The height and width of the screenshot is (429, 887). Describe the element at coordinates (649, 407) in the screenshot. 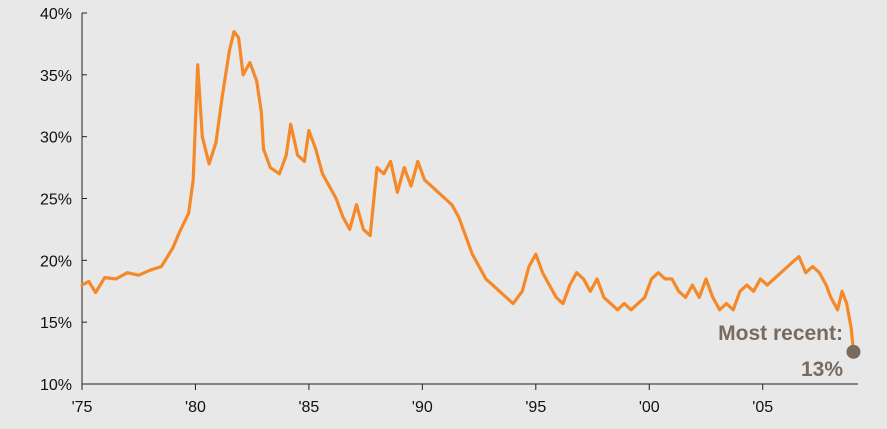

I see `x-tick-label: '00` at that location.